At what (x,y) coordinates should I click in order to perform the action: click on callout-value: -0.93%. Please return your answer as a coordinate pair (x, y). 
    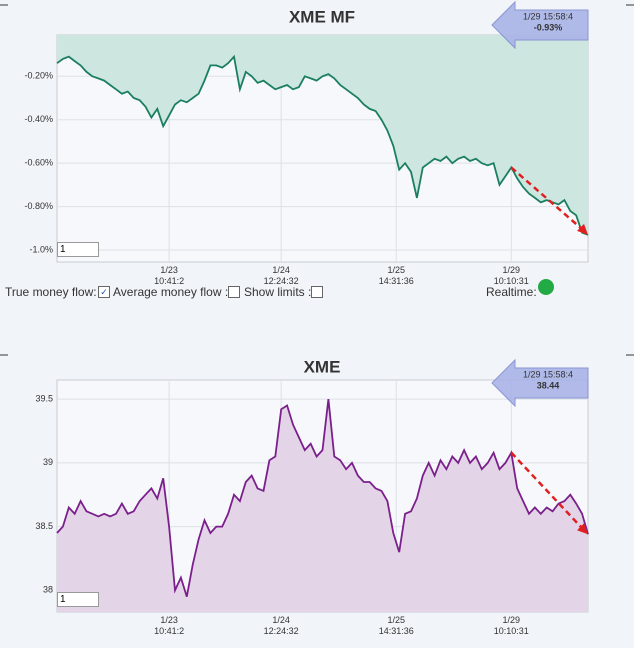
    Looking at the image, I should click on (548, 27).